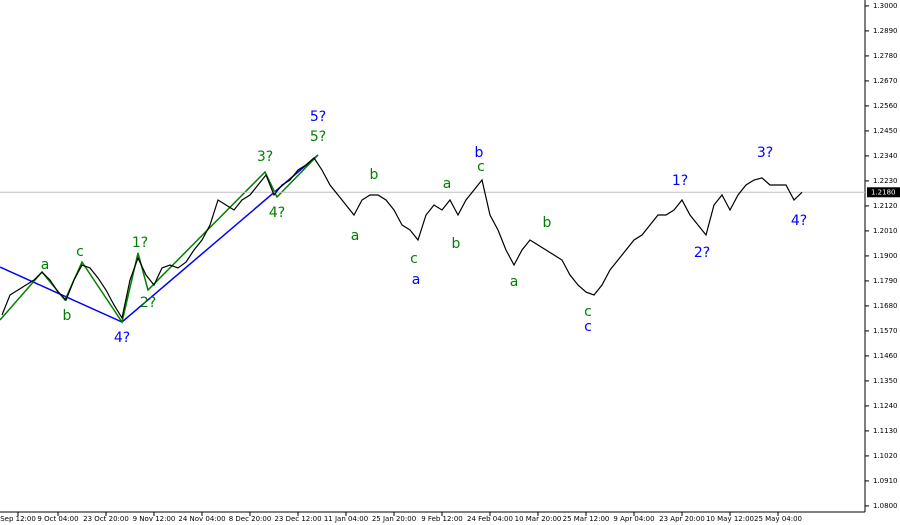 This screenshot has width=900, height=525. I want to click on y-tick-label: 1.0800, so click(885, 506).